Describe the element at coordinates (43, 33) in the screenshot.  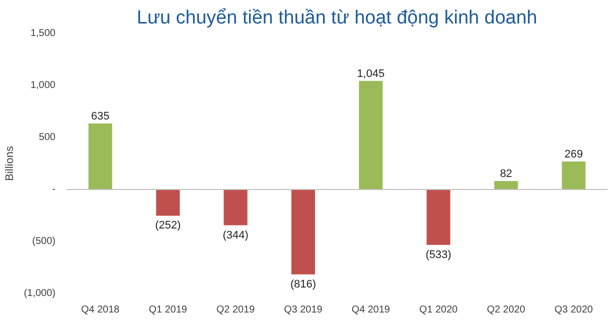
I see `y-tick-label: 1,500` at that location.